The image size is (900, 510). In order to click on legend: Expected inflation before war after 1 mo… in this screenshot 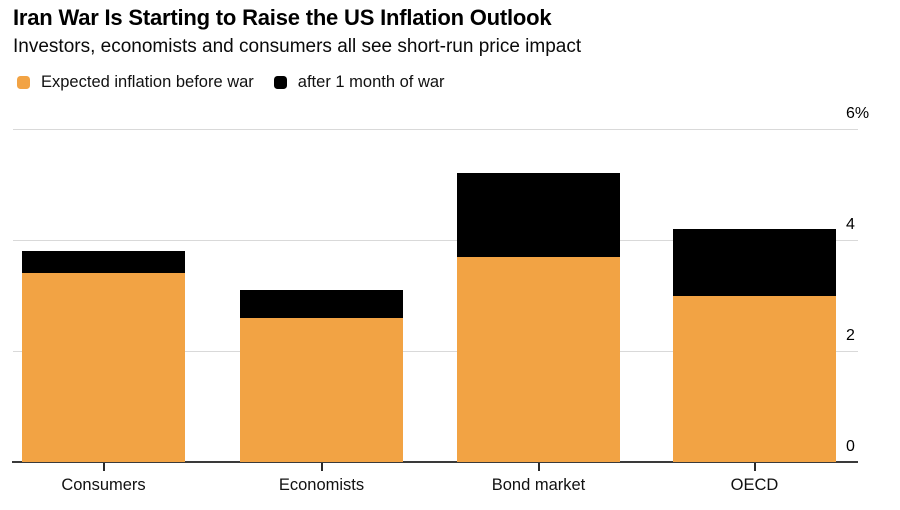, I will do `click(231, 82)`.